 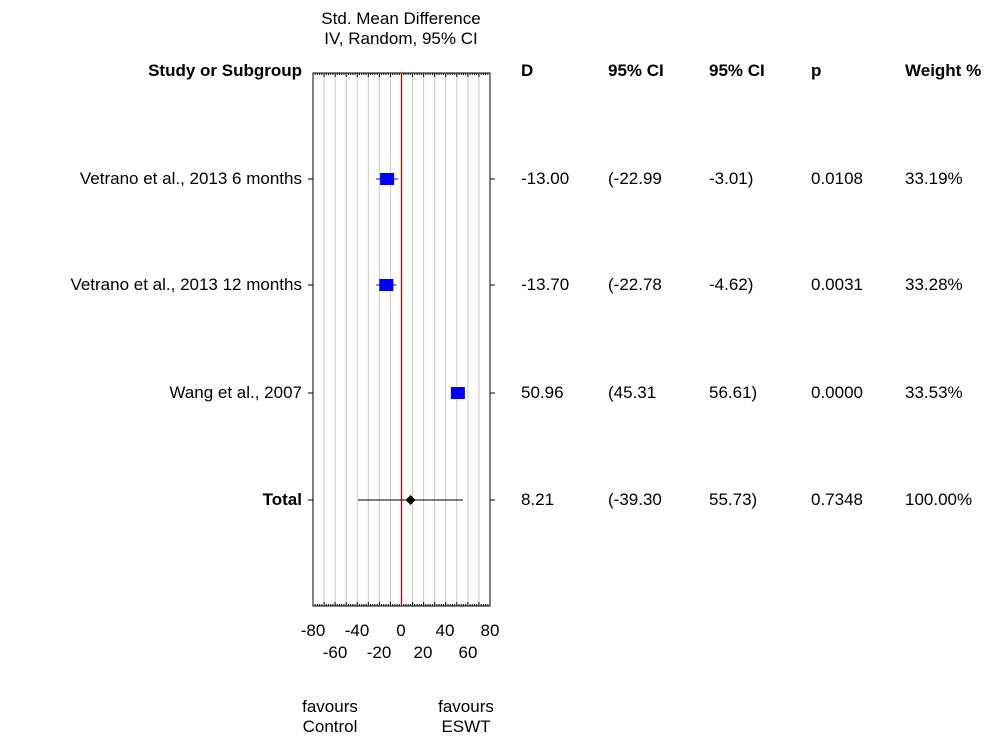 What do you see at coordinates (837, 284) in the screenshot?
I see `p-value: 0.0031` at bounding box center [837, 284].